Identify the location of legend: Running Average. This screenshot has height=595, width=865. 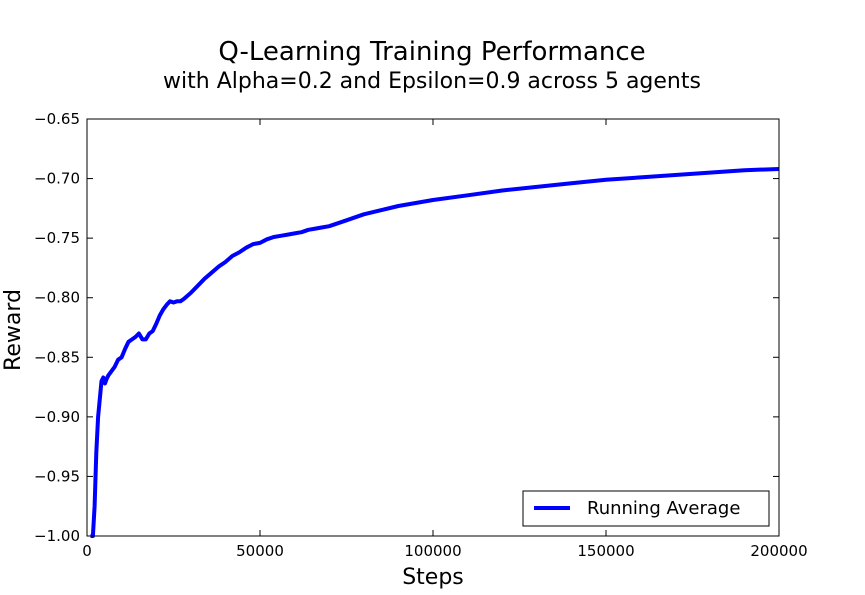
(646, 508).